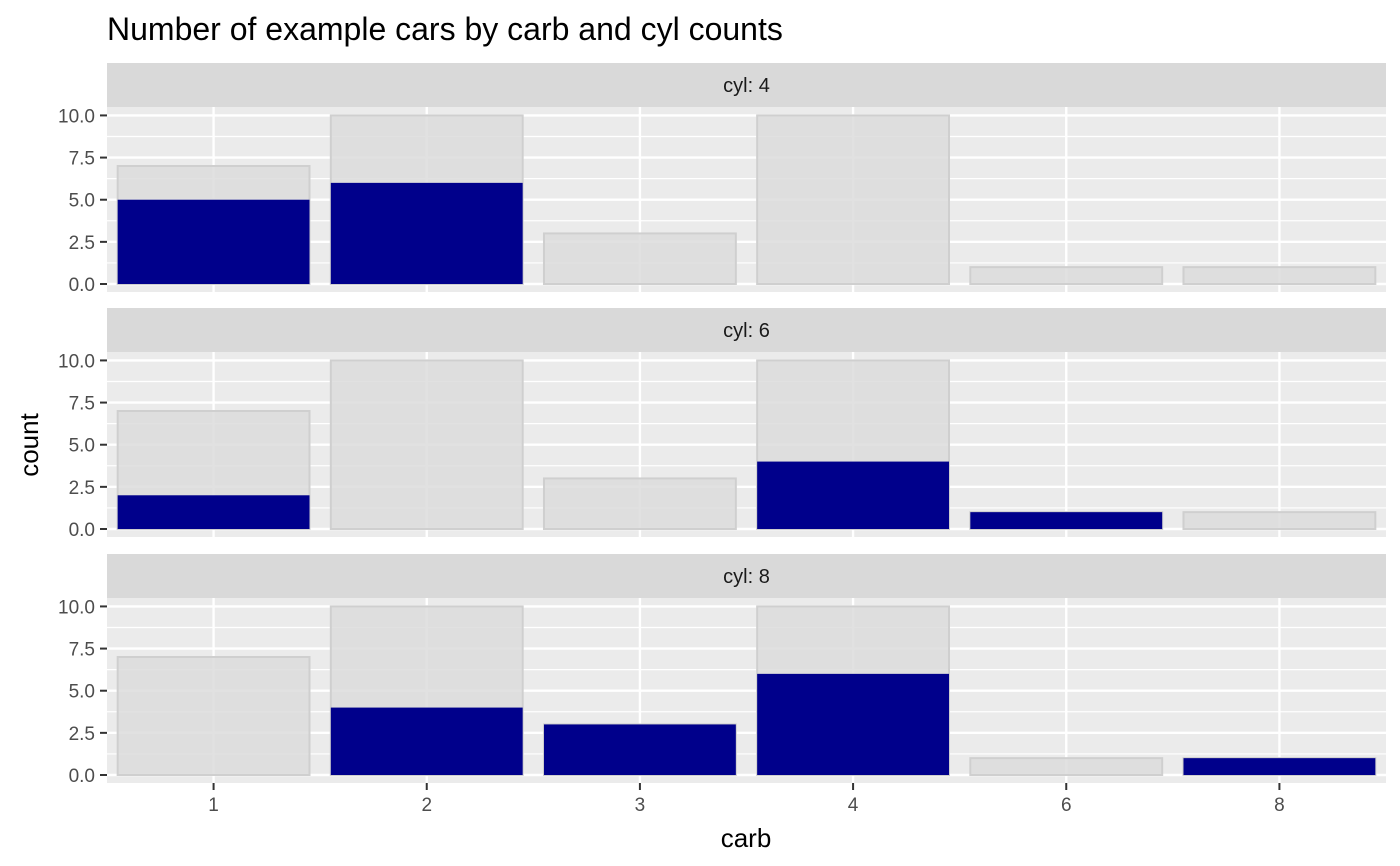 The image size is (1400, 866). Describe the element at coordinates (213, 805) in the screenshot. I see `x-tick-label: 1` at that location.